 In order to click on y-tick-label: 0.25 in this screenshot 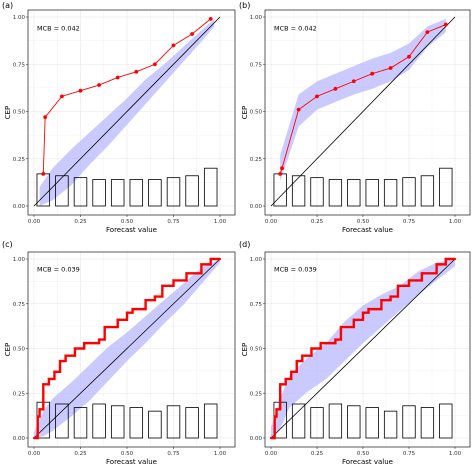, I will do `click(256, 394)`.